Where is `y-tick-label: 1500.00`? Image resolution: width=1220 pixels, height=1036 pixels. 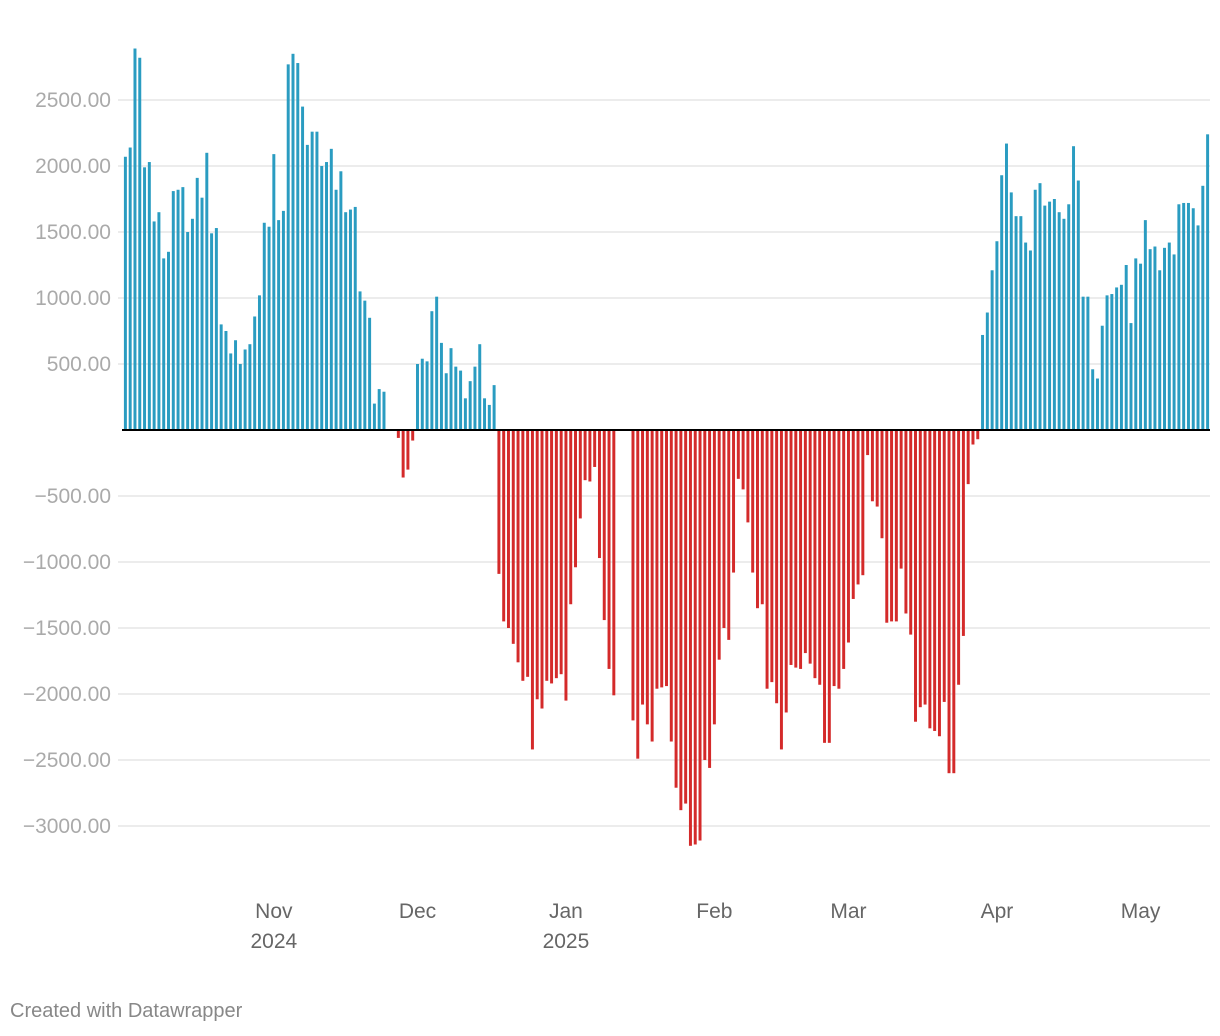
y-tick-label: 1500.00 is located at coordinates (73, 232).